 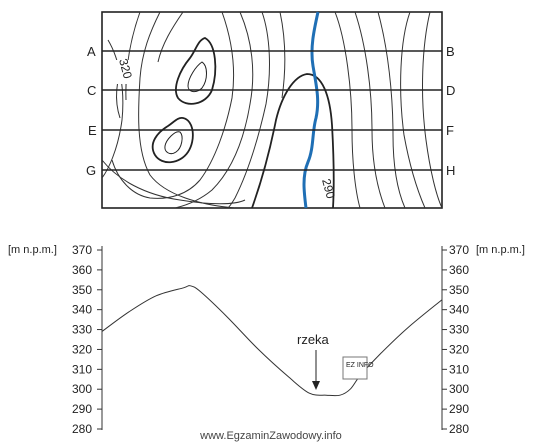 I want to click on left-tick-label: 280, so click(x=82, y=429).